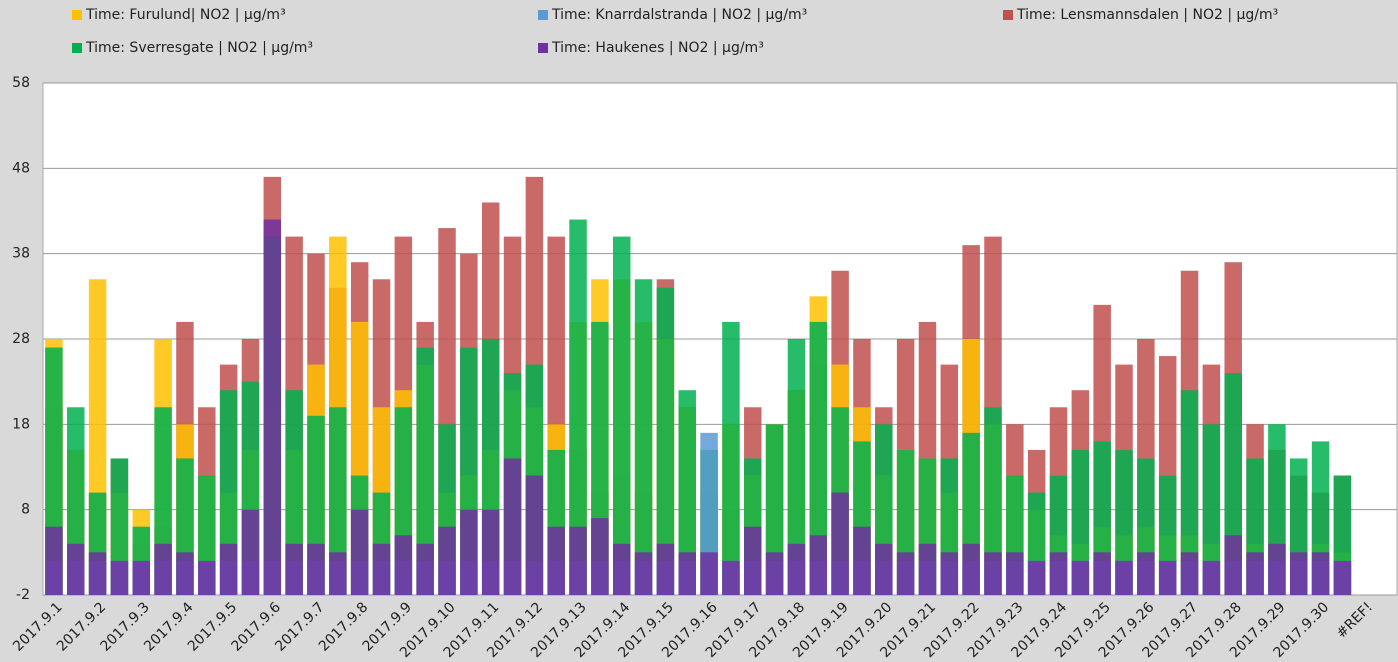 The height and width of the screenshot is (662, 1398). Describe the element at coordinates (21, 83) in the screenshot. I see `y-tick-label: 58` at that location.